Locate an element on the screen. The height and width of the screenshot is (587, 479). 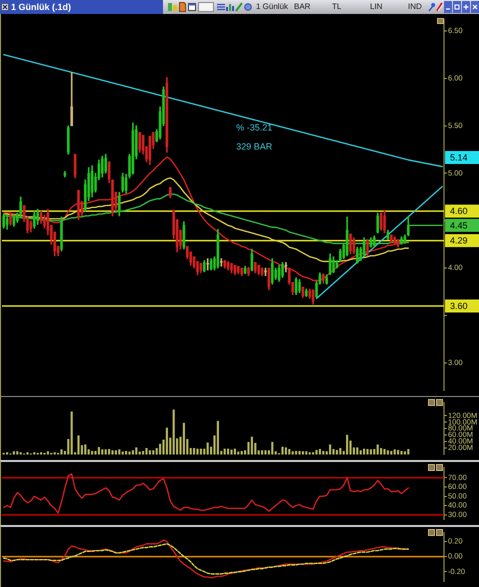
text: 1 Günlük (.1d) is located at coordinates (41, 7).